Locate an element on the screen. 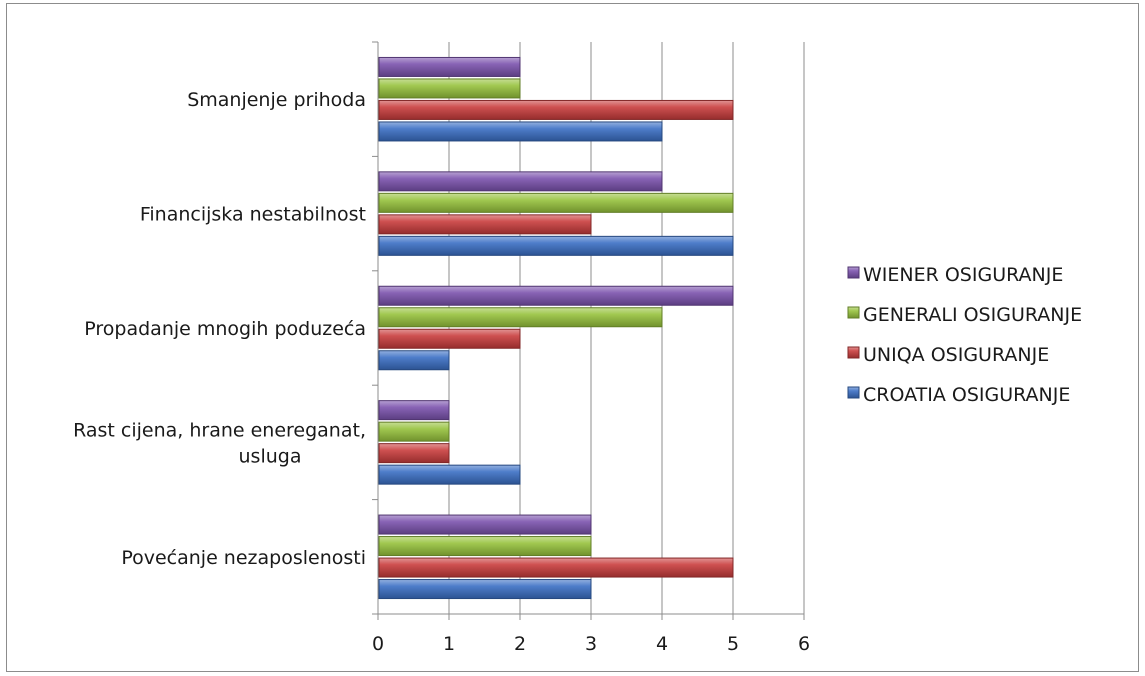 Image resolution: width=1145 pixels, height=676 pixels. x-tick-label: 3 is located at coordinates (591, 644).